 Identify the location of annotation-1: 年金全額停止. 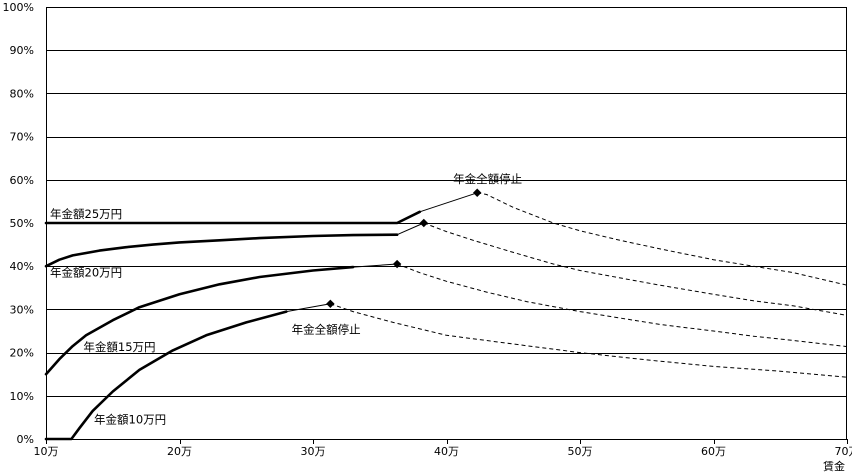
(487, 179).